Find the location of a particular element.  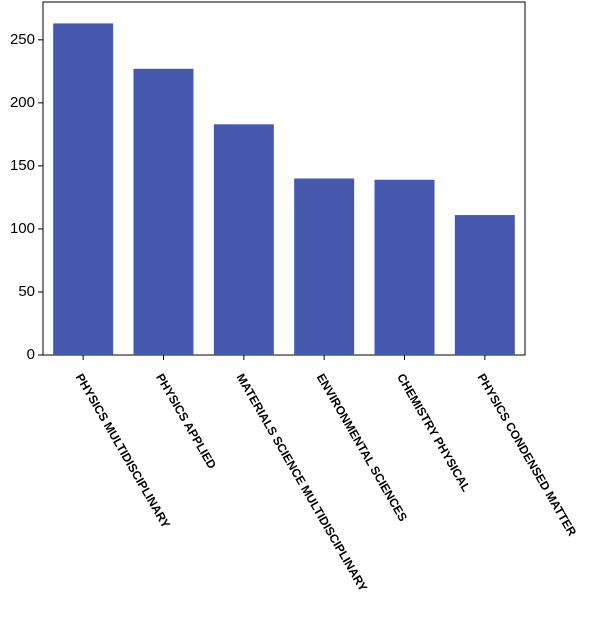

x-tick-label: CHEMISTRY PHYSICAL is located at coordinates (433, 432).